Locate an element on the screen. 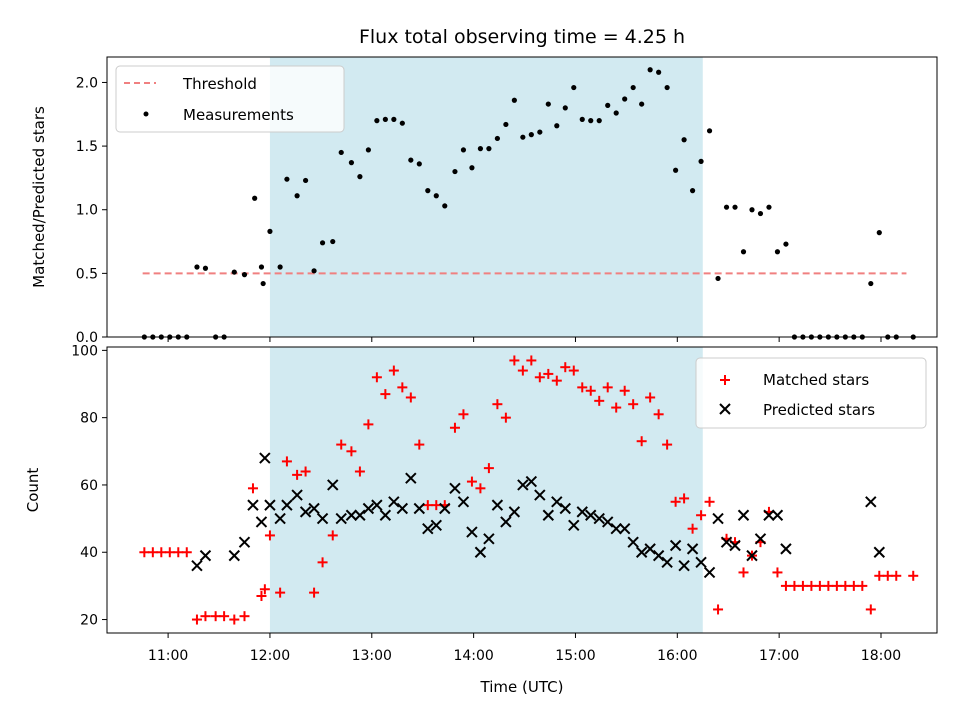  x-tick-label: 18:00 is located at coordinates (881, 656).